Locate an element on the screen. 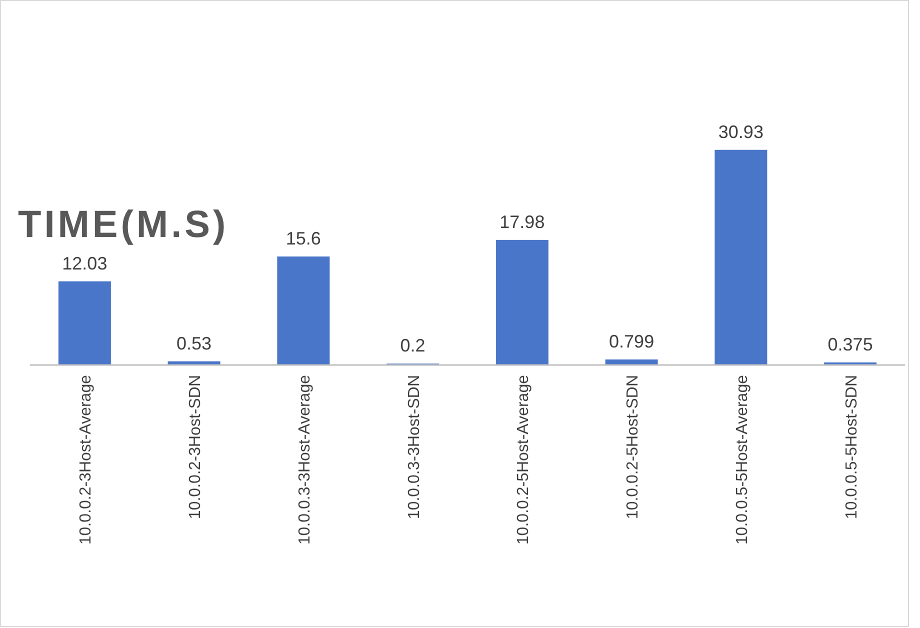 Image resolution: width=920 pixels, height=628 pixels. x-tick-label: 10.0.0.2-3Host-SDN is located at coordinates (195, 447).